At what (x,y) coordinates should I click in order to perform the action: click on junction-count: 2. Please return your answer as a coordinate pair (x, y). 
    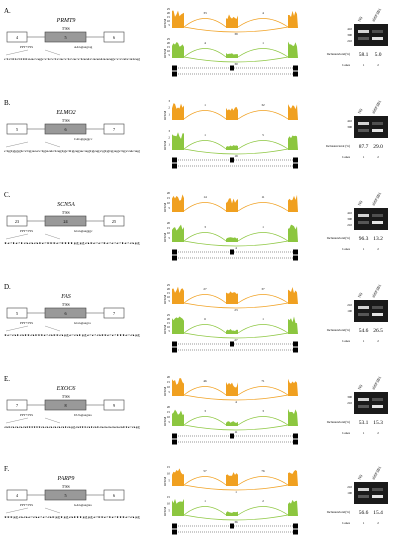
    Looking at the image, I should click on (263, 501).